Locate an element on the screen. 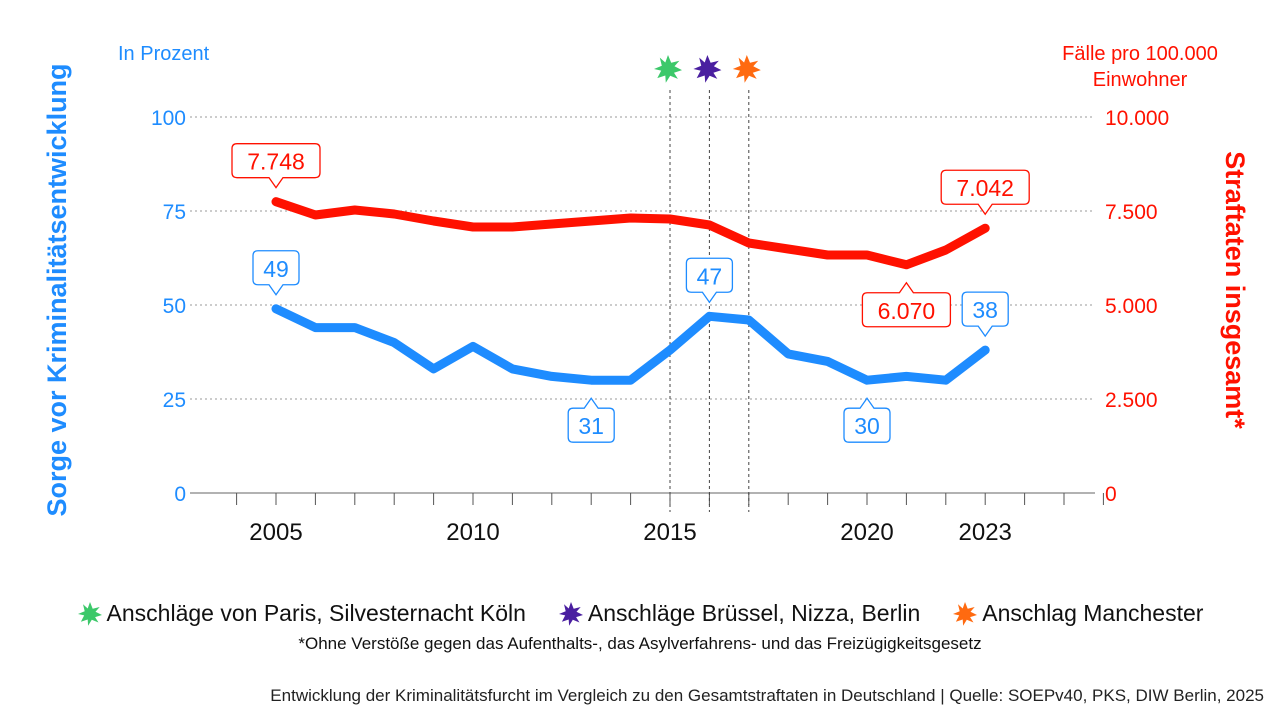 Image resolution: width=1280 pixels, height=720 pixels. right-unit-label: Fälle pro 100.000 is located at coordinates (1140, 54).